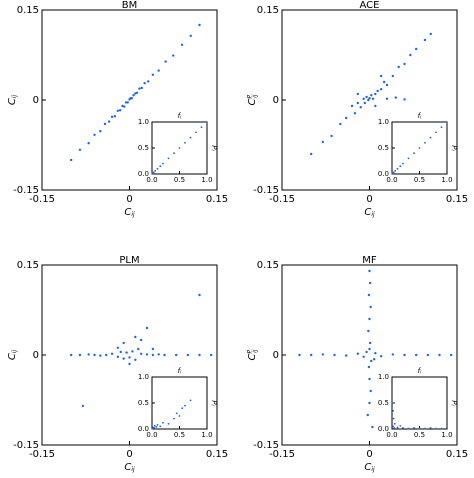 Image resolution: width=474 pixels, height=478 pixels. I want to click on x-tick-label: 0.15, so click(217, 199).